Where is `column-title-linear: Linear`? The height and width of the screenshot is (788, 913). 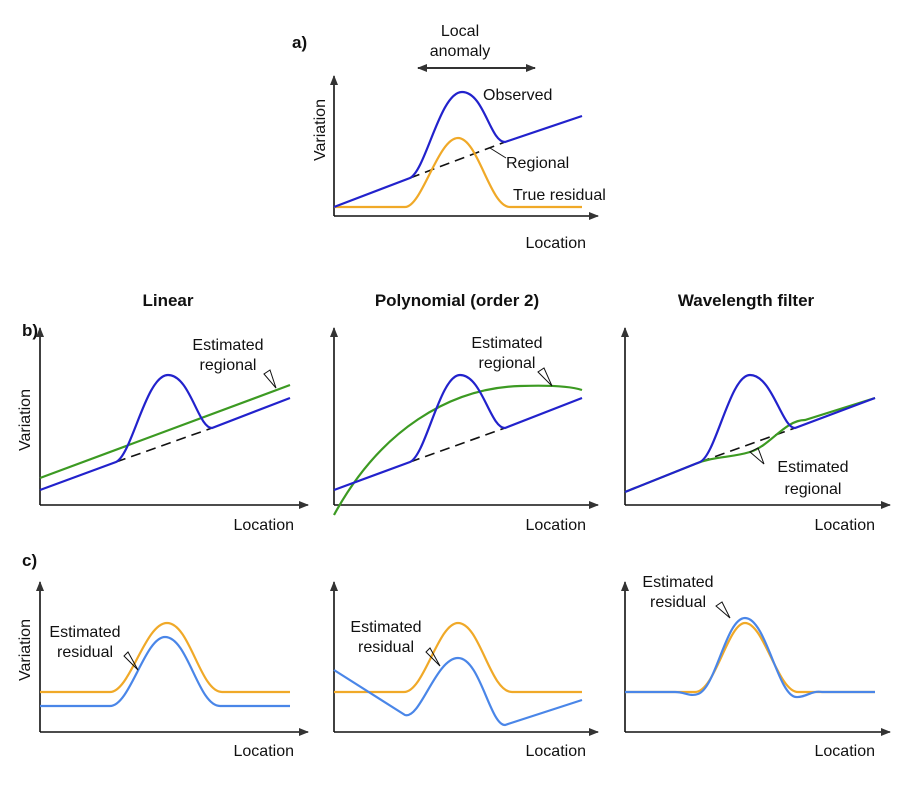
column-title-linear: Linear is located at coordinates (167, 300).